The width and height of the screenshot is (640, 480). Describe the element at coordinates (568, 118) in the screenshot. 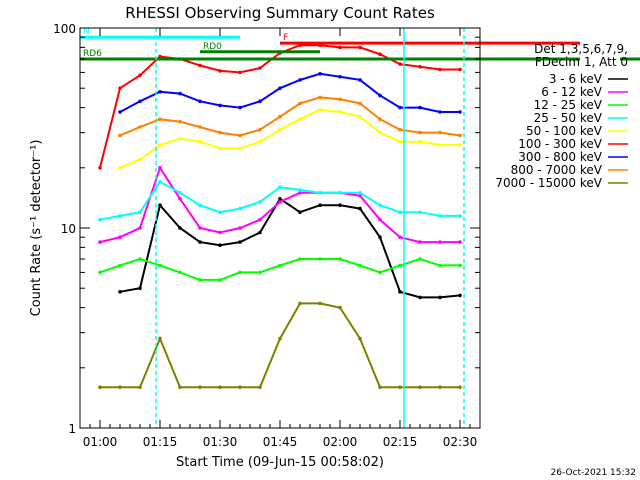

I see `legend-label: 25 - 50 keV` at that location.